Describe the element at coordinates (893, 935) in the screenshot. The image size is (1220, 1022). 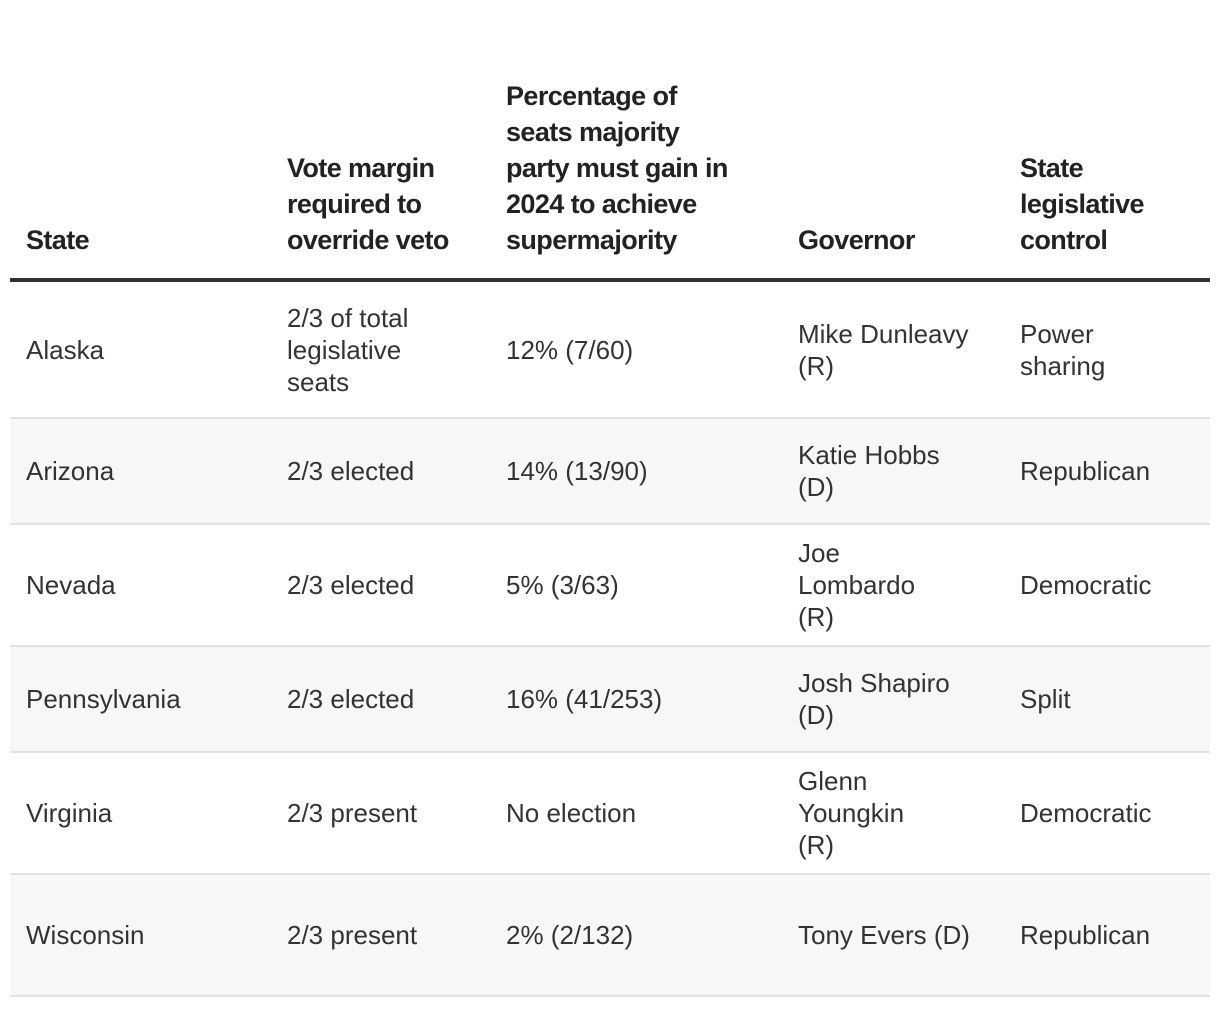
I see `cell-governor: Tony Evers (D)` at that location.